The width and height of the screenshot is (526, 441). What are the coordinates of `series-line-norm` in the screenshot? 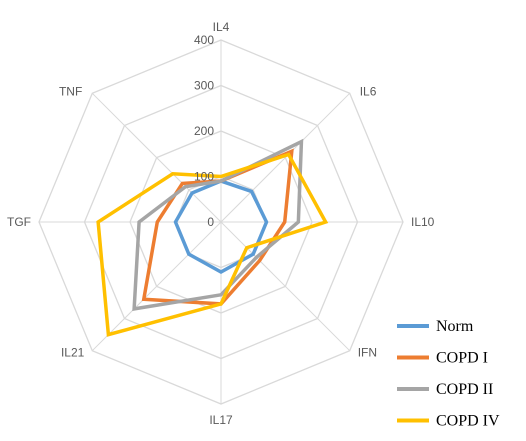 It's located at (221, 227).